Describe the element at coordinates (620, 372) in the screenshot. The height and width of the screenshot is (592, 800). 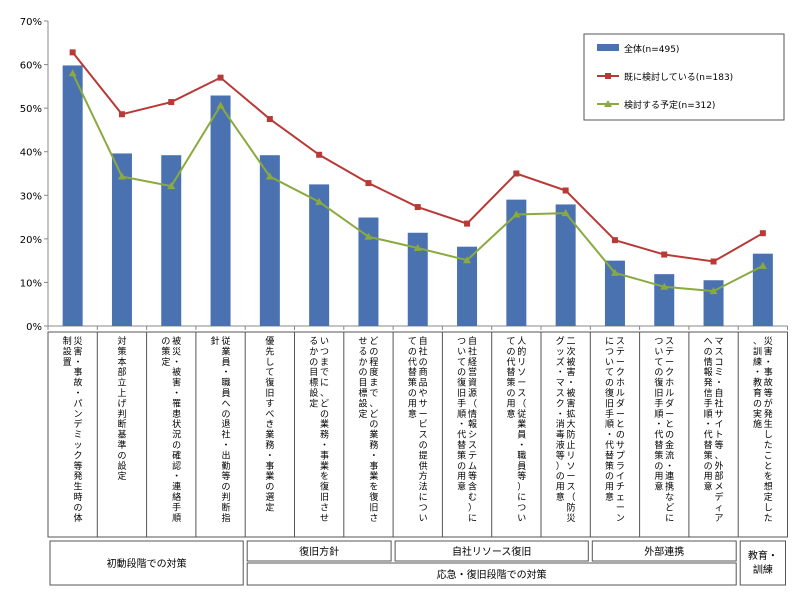
I see `category-char: ク` at that location.